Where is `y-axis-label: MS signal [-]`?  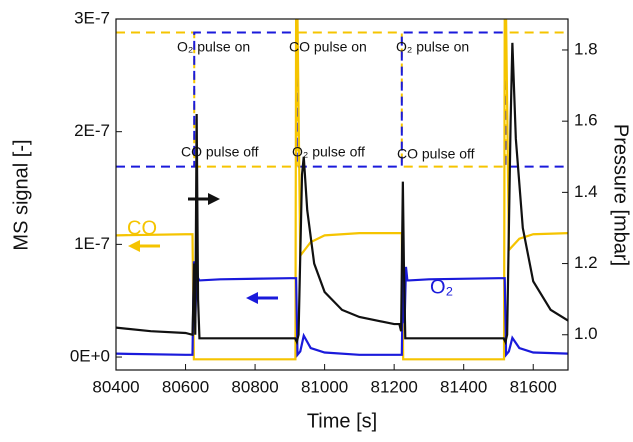
y-axis-label: MS signal [-] is located at coordinates (21, 194).